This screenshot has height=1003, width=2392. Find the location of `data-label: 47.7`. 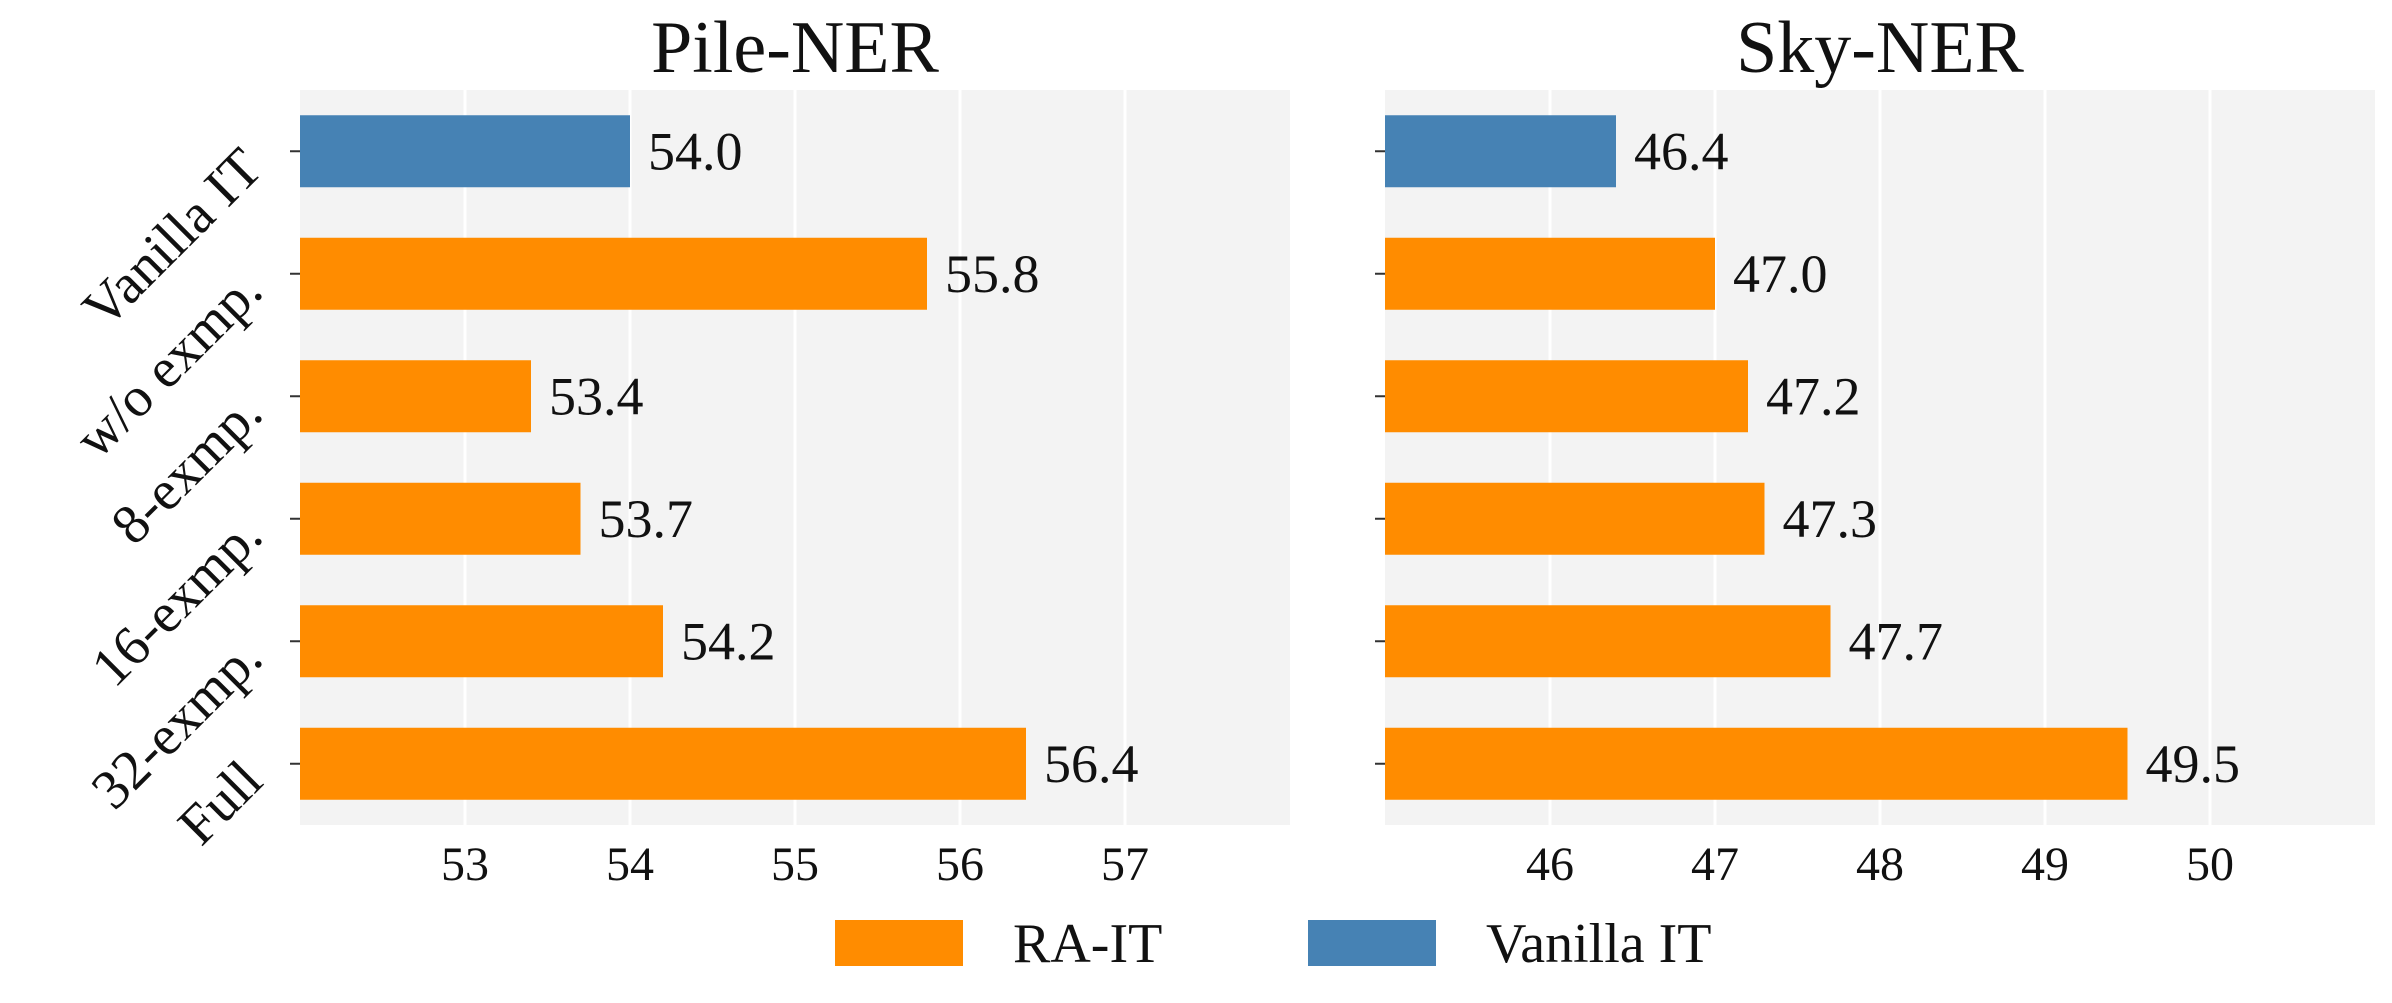

data-label: 47.7 is located at coordinates (1896, 641).